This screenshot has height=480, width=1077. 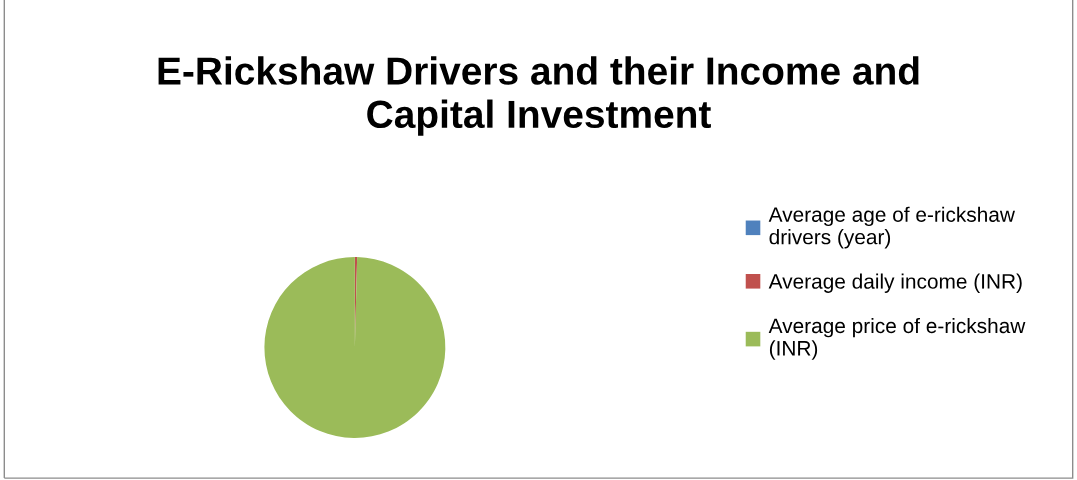 I want to click on legend-label: Average age of e-rickshaw drivers (year), so click(x=891, y=227).